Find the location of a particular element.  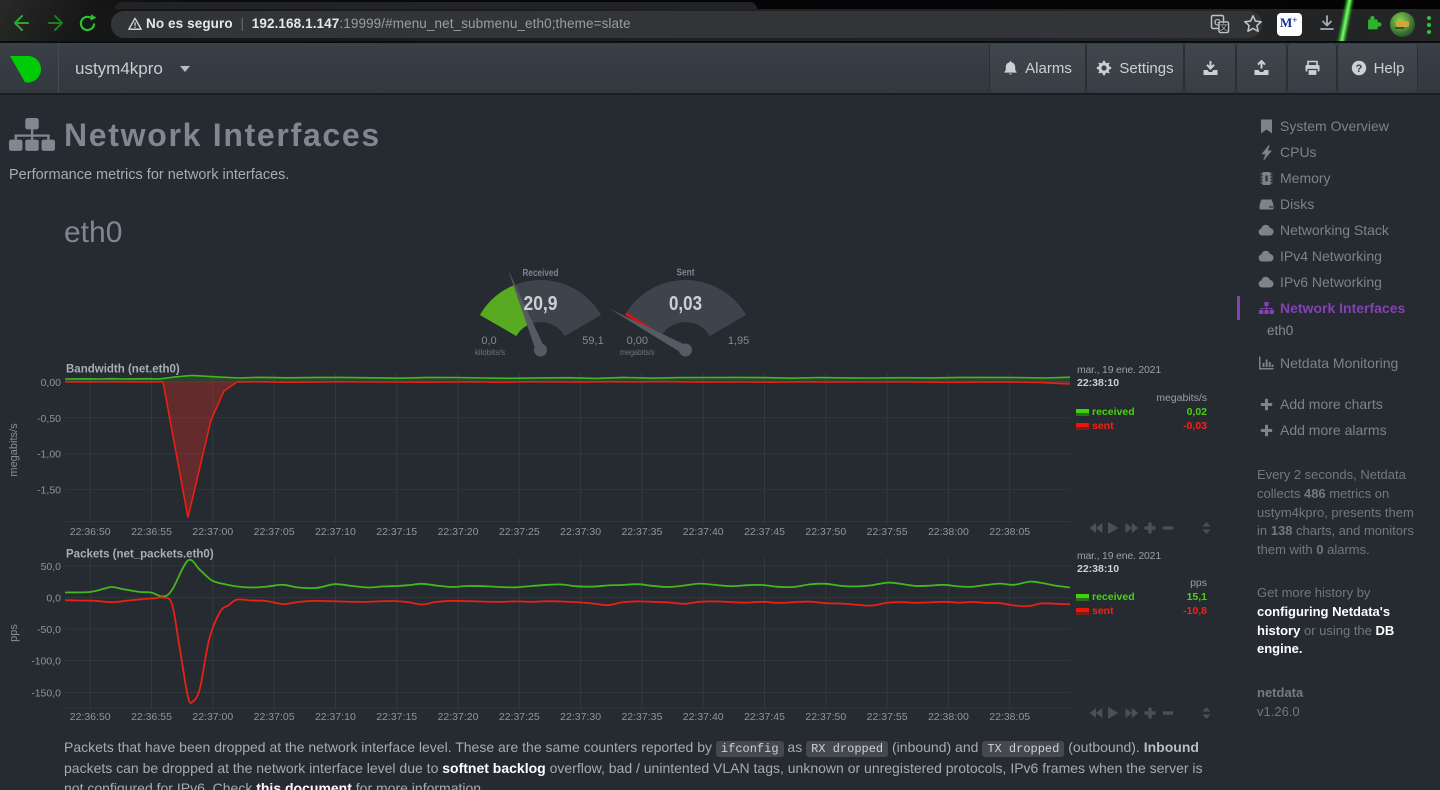

svg-text: 59,1 is located at coordinates (592, 341).